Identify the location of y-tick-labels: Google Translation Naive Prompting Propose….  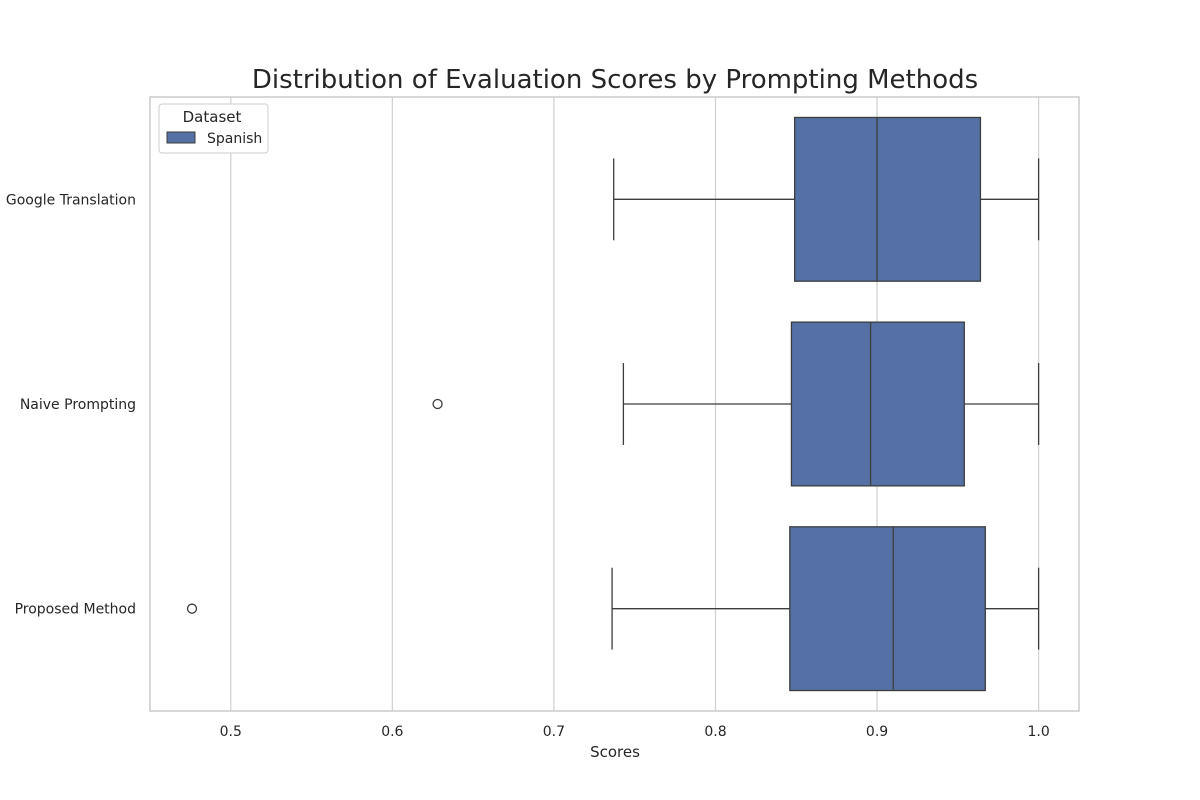
(71, 404).